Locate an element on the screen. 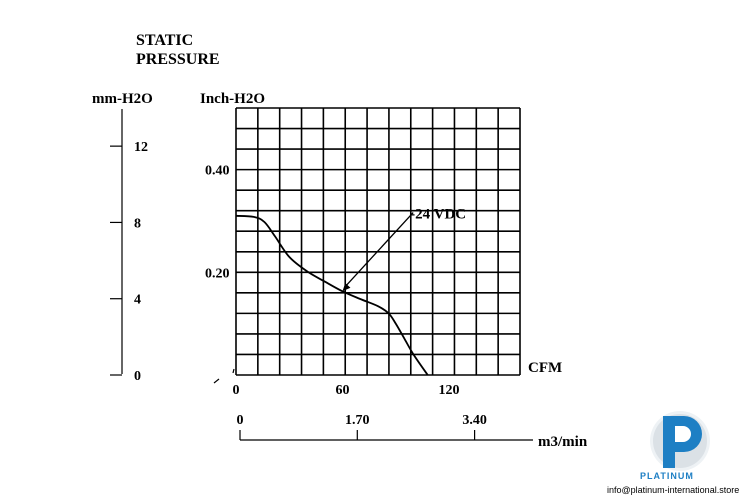 Image resolution: width=750 pixels, height=500 pixels. platinum-logo-icon is located at coordinates (680, 441).